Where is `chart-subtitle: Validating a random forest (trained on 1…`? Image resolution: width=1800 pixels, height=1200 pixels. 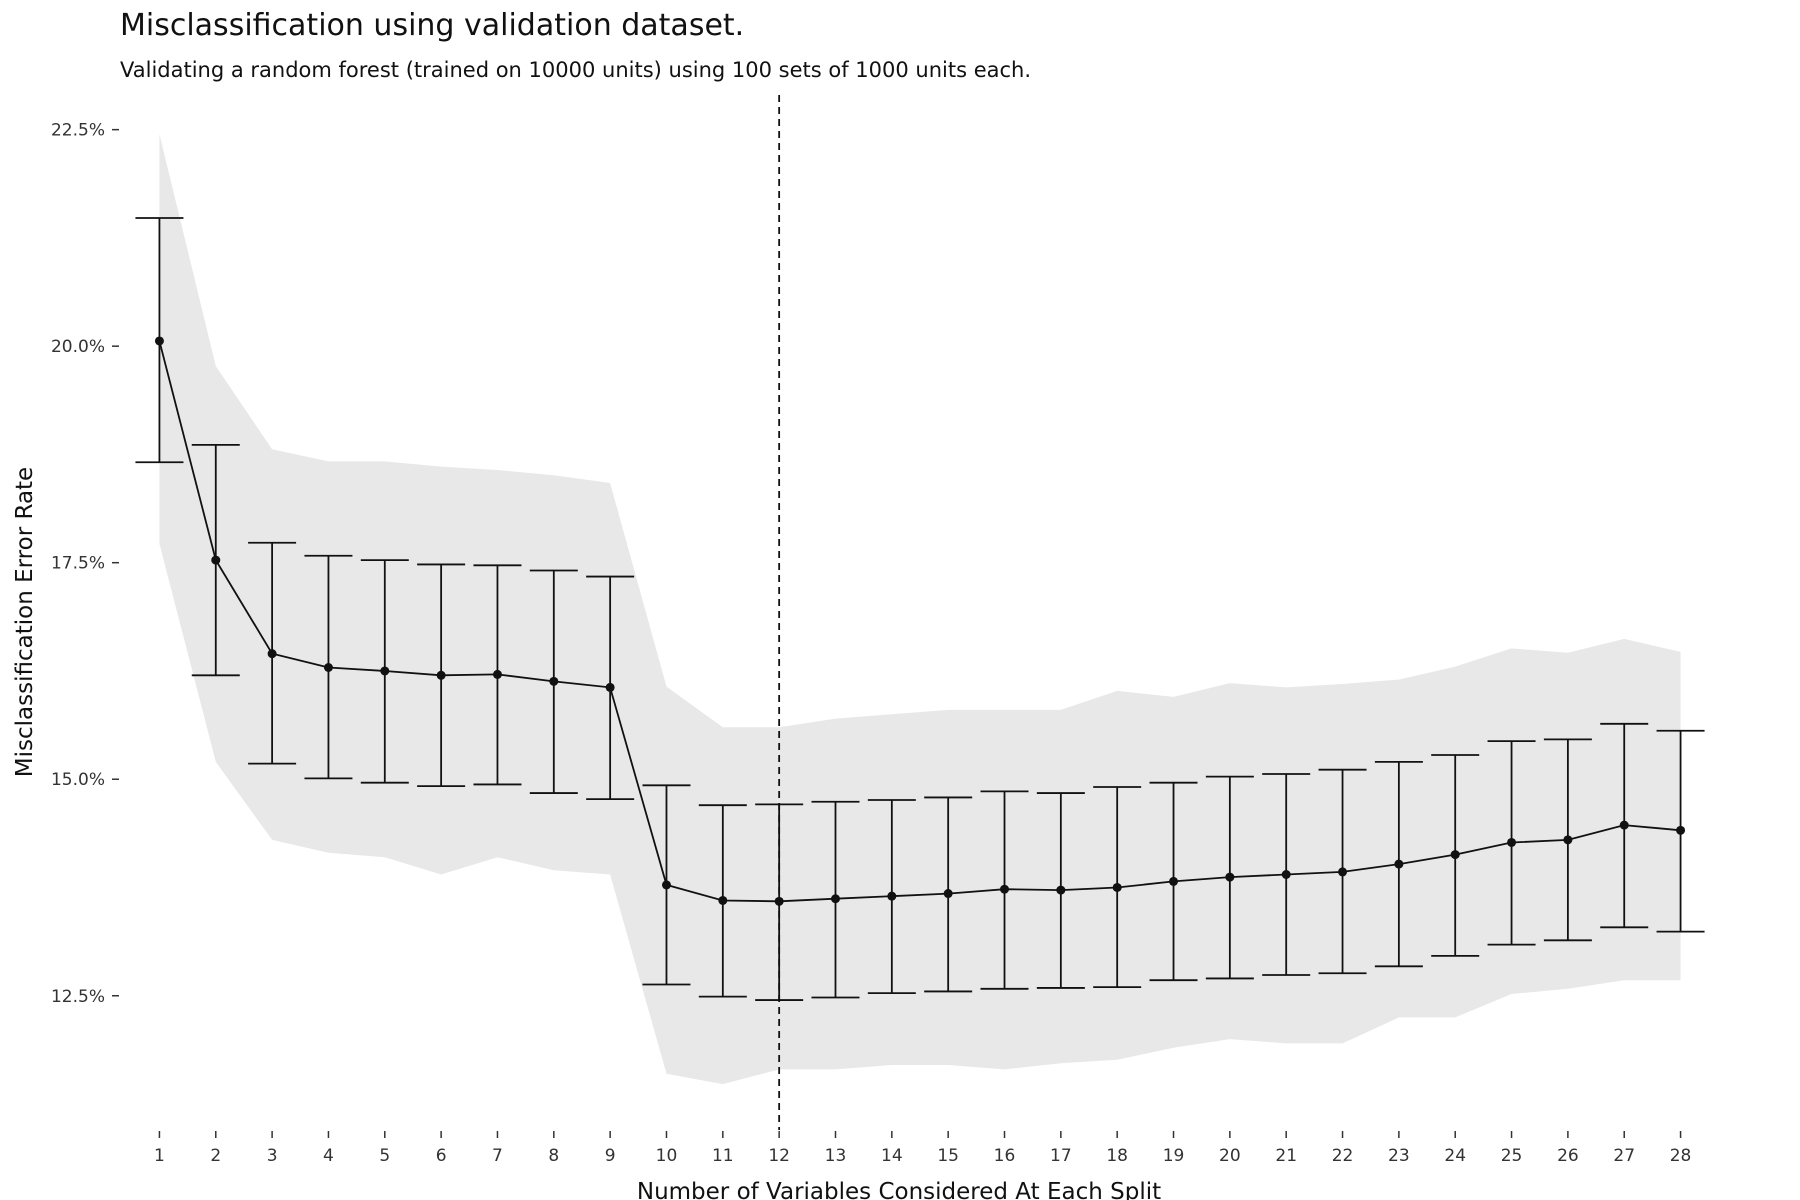 chart-subtitle: Validating a random forest (trained on 1… is located at coordinates (576, 70).